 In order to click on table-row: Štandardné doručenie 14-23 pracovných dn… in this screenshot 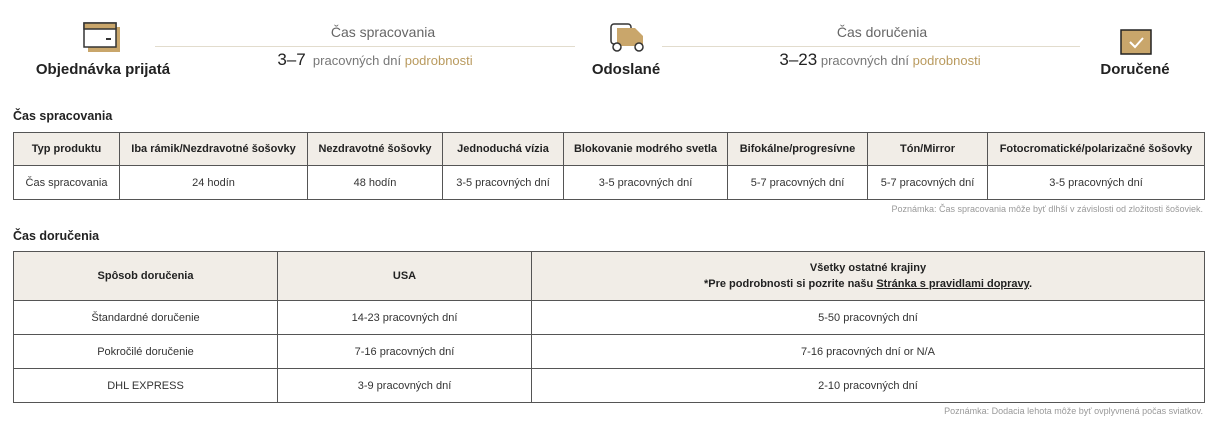, I will do `click(609, 317)`.